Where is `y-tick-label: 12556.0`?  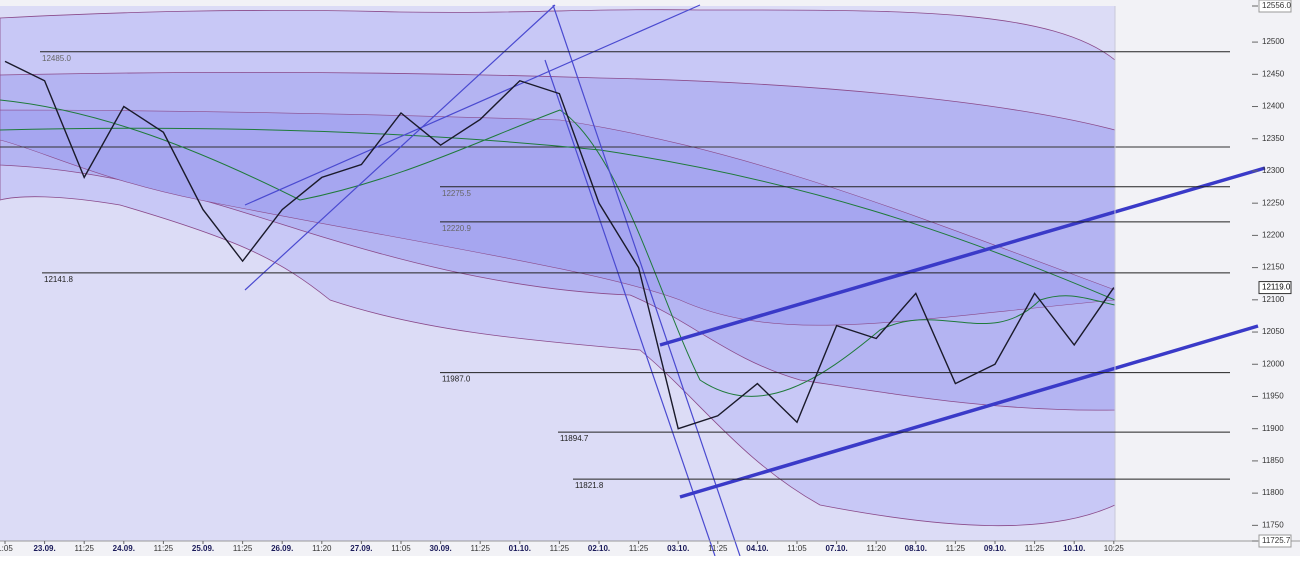 y-tick-label: 12556.0 is located at coordinates (1276, 5).